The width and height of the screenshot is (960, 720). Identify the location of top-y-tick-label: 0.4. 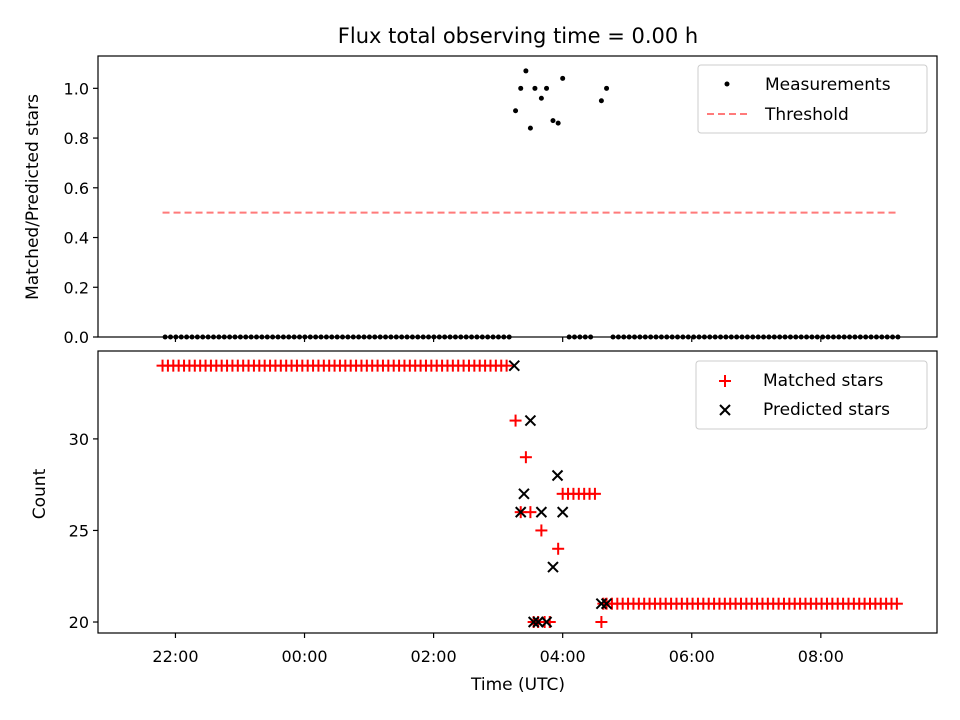
(76, 238).